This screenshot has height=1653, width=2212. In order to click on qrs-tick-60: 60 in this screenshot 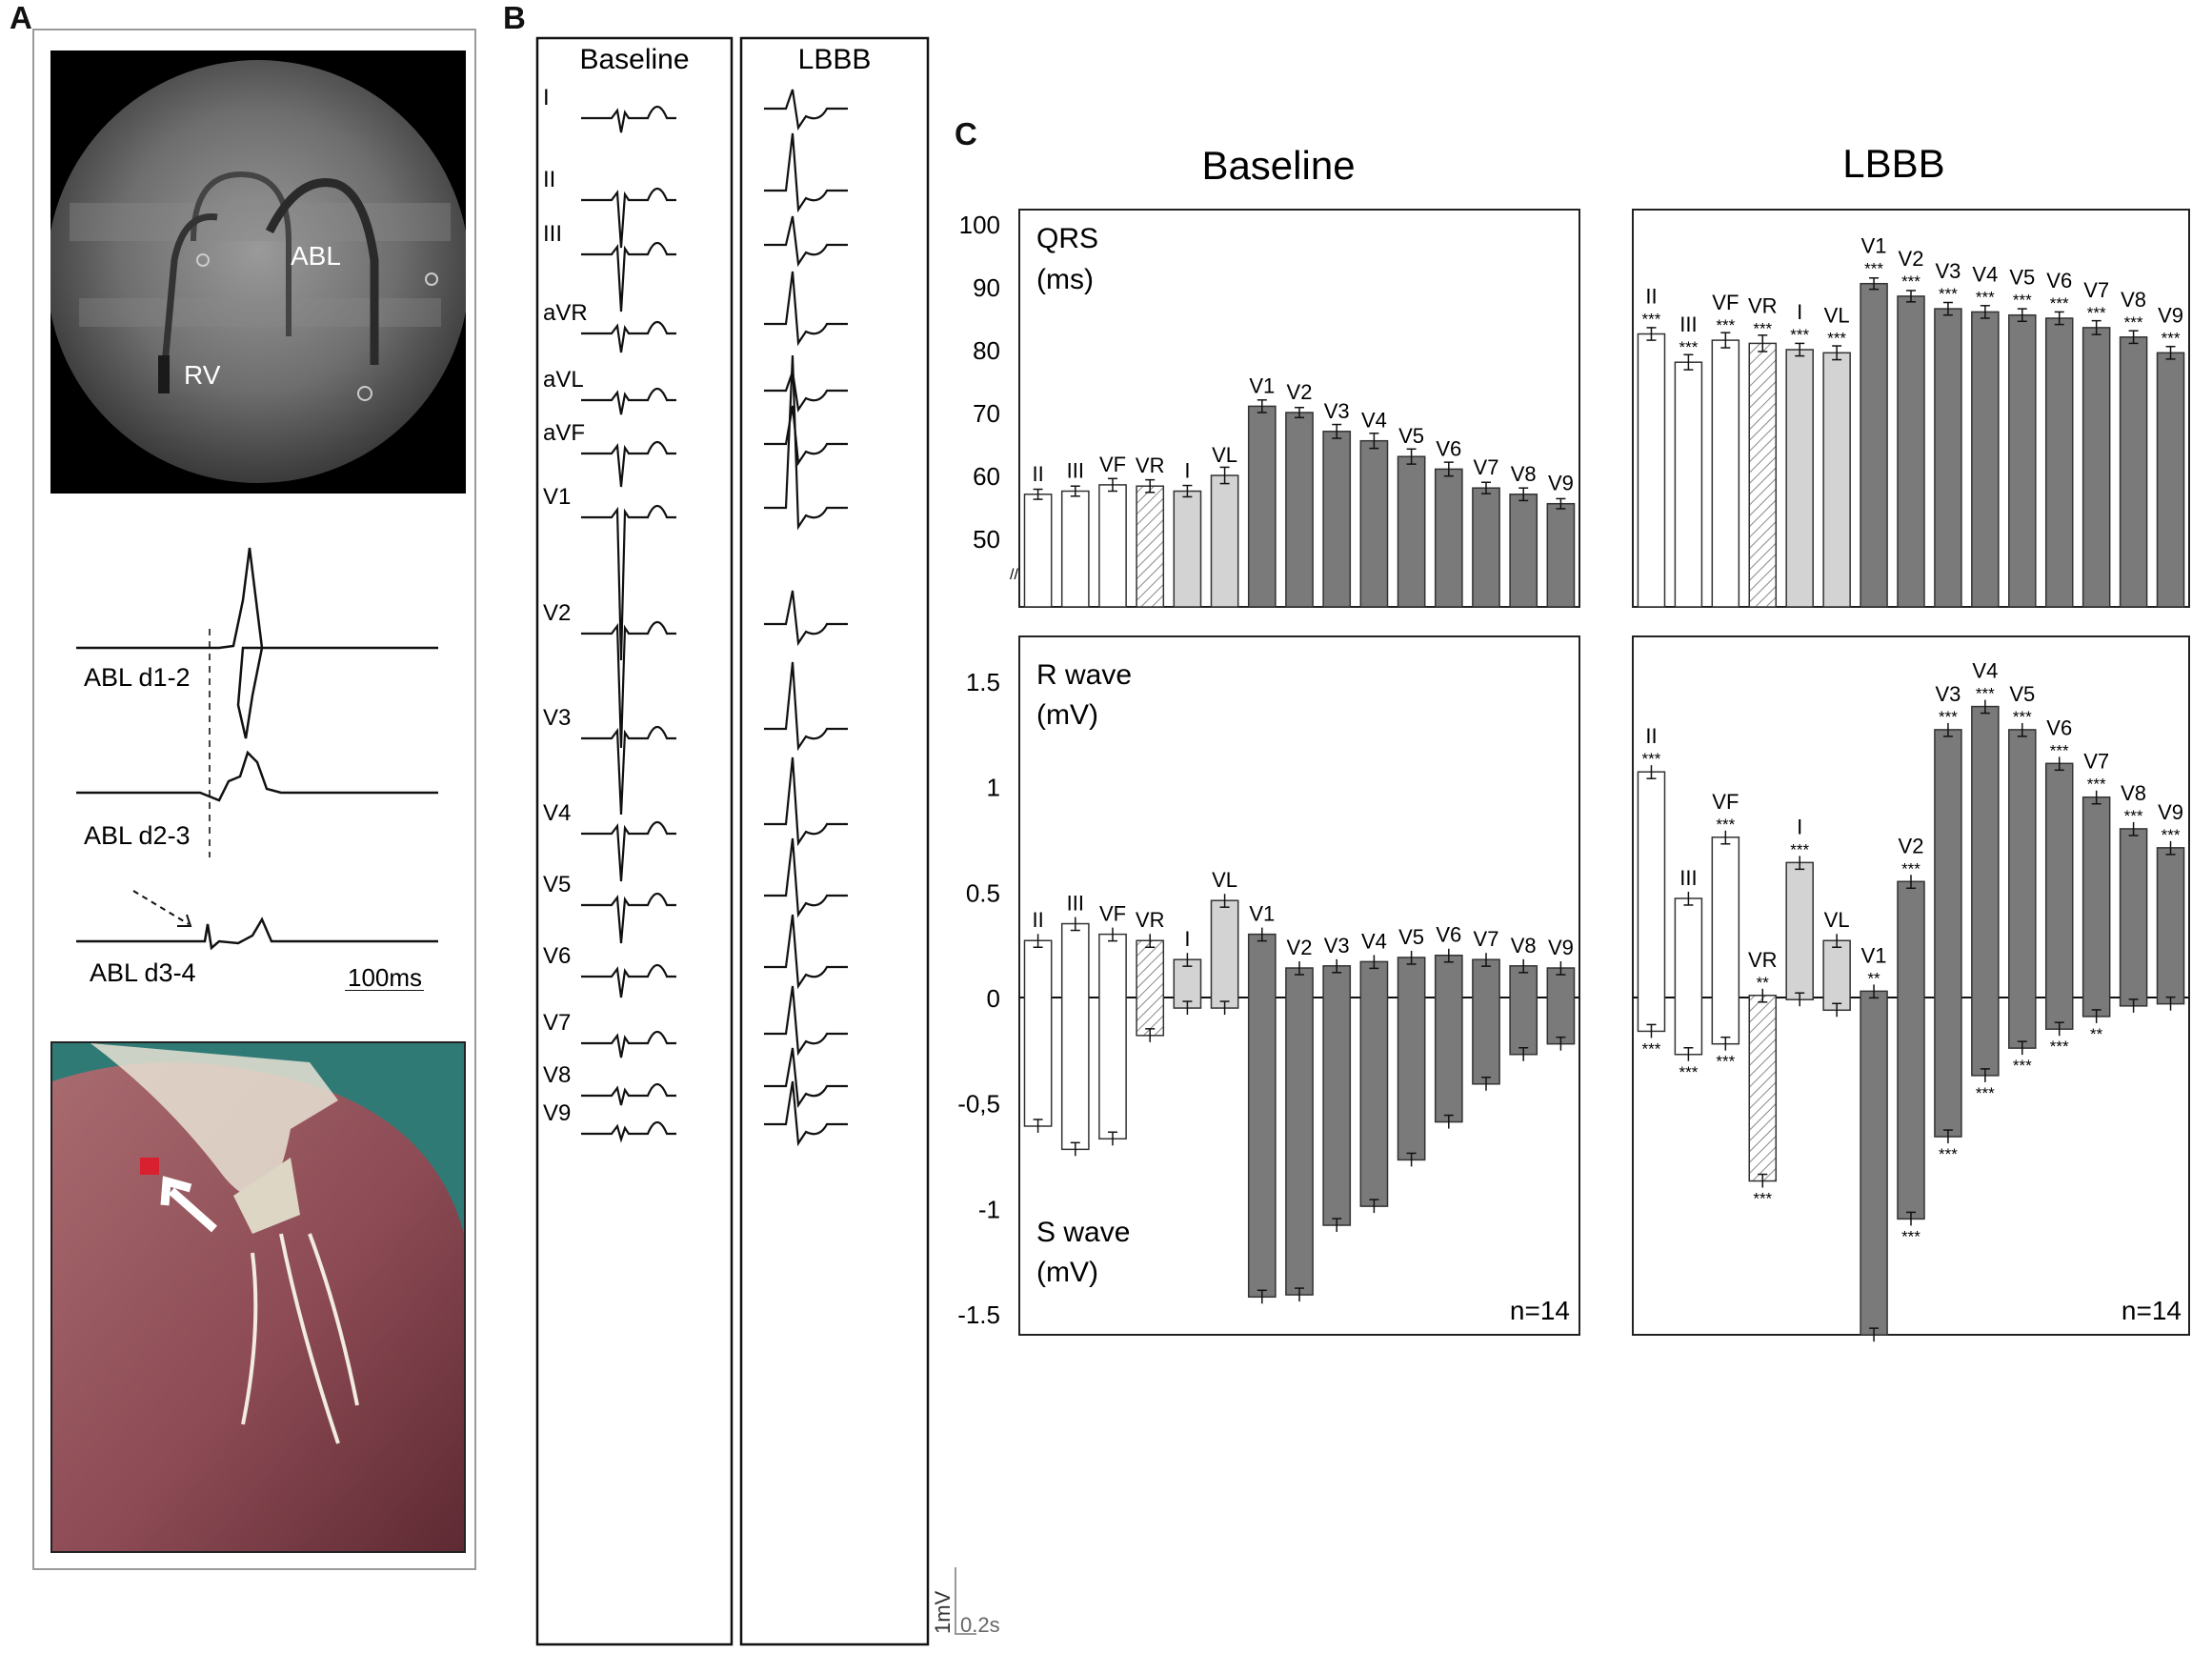, I will do `click(986, 476)`.